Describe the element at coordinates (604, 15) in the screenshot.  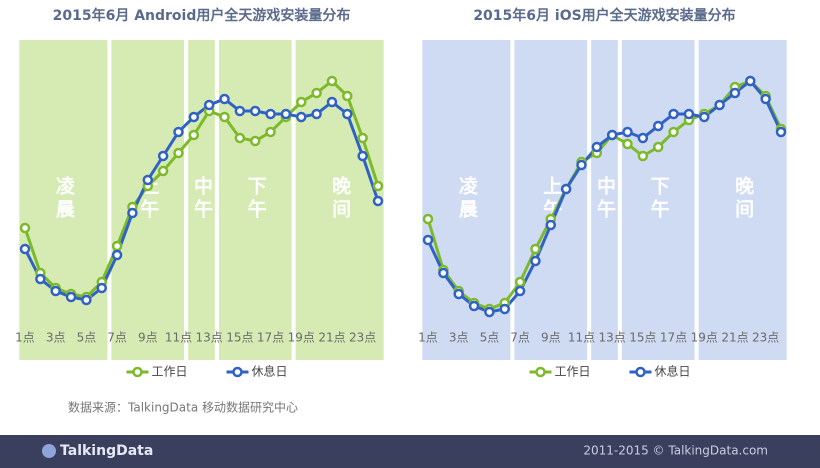
I see `chart-title: 2015年6月 iOS用户全天游戏安装量分布` at that location.